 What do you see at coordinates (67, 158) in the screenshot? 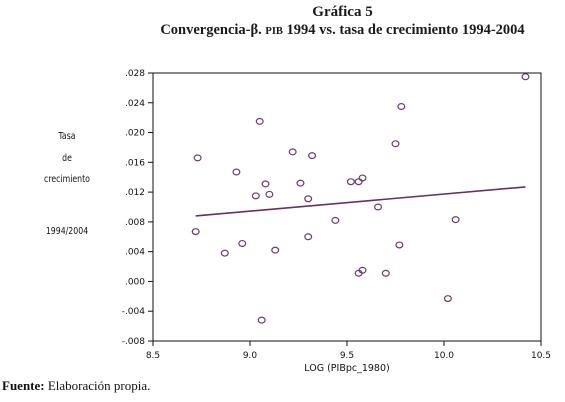
I see `y-axis-label-line-2: de` at bounding box center [67, 158].